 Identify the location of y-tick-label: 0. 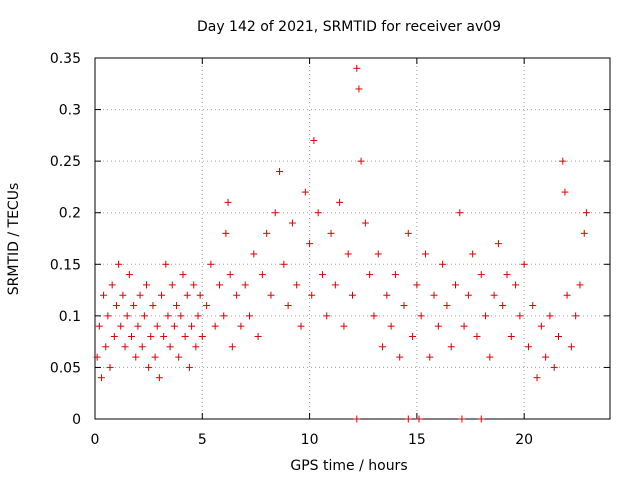
(76, 420).